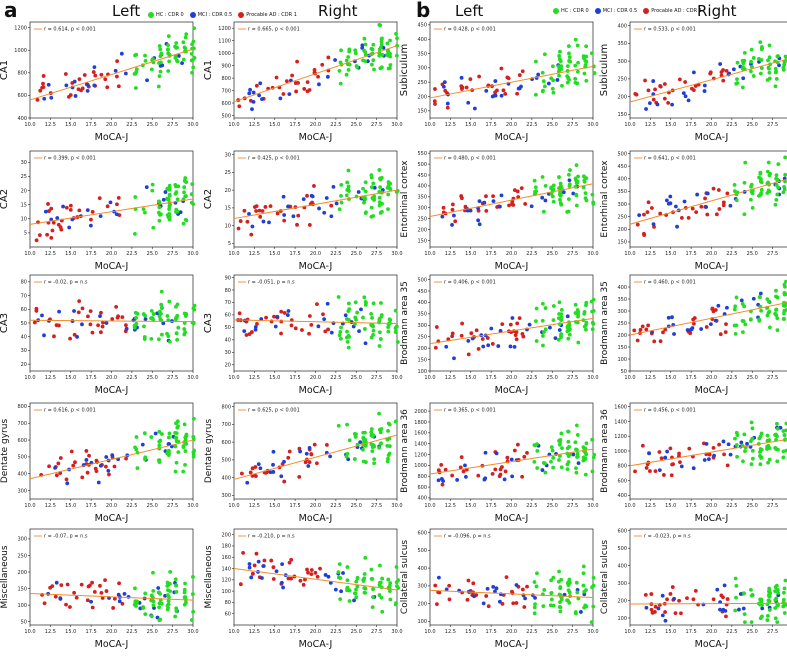 The height and width of the screenshot is (657, 787). Describe the element at coordinates (111, 125) in the screenshot. I see `x-tick-label: 20.0` at that location.